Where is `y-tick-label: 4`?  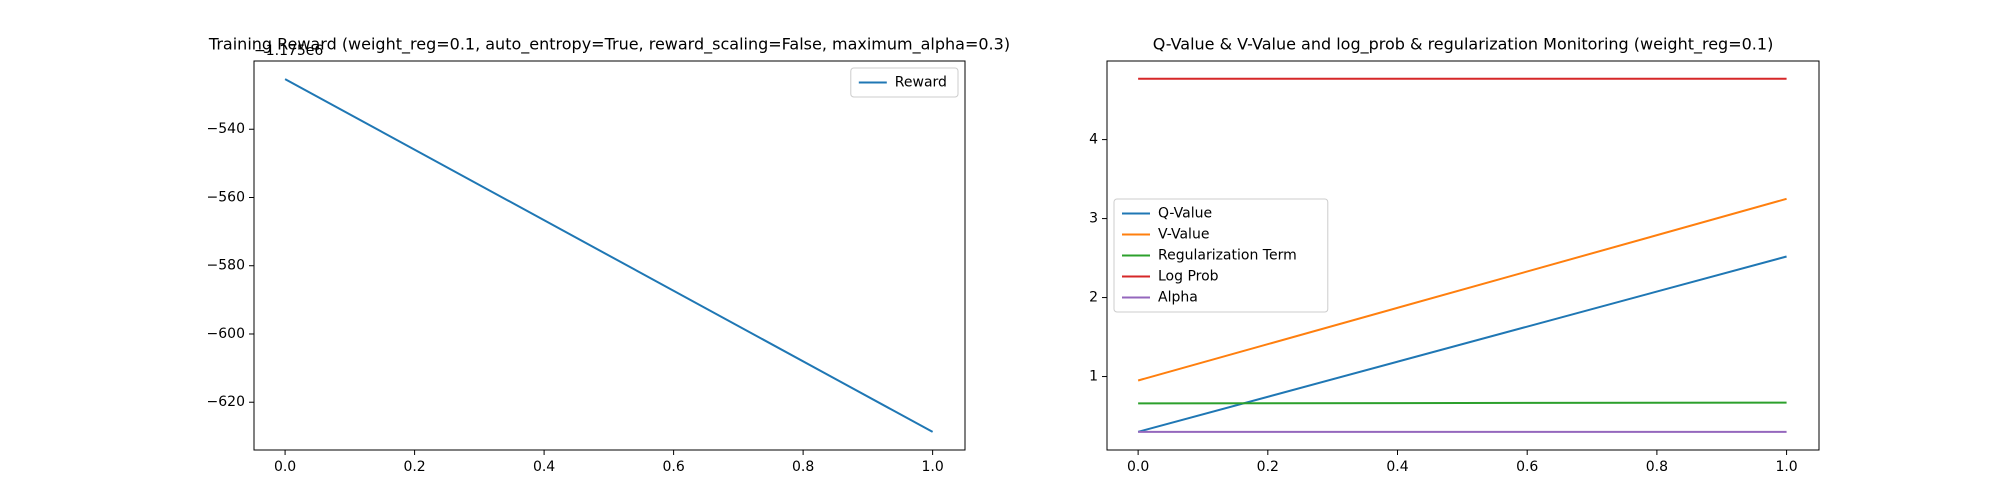 y-tick-label: 4 is located at coordinates (1093, 140).